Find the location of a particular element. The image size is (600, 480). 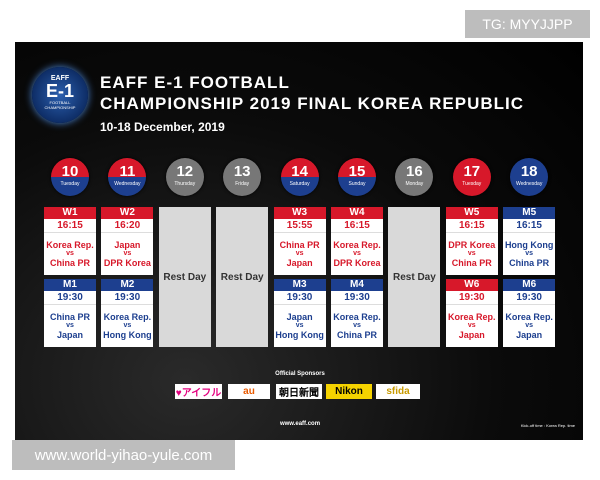

teams: Hong Kong vs China PR is located at coordinates (529, 254).